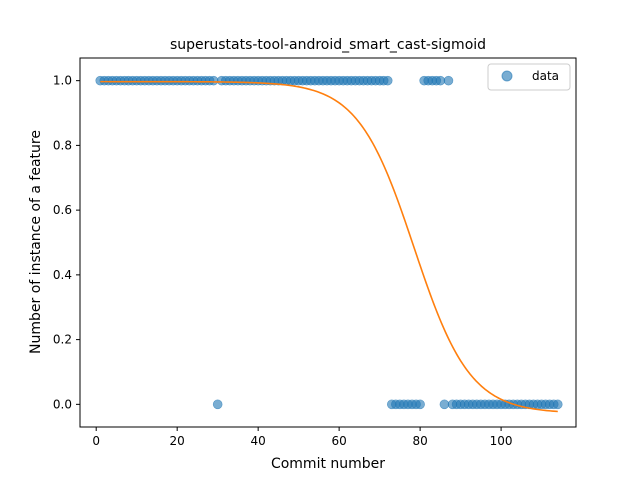 Image resolution: width=640 pixels, height=480 pixels. I want to click on x-tick-label: 80, so click(419, 441).